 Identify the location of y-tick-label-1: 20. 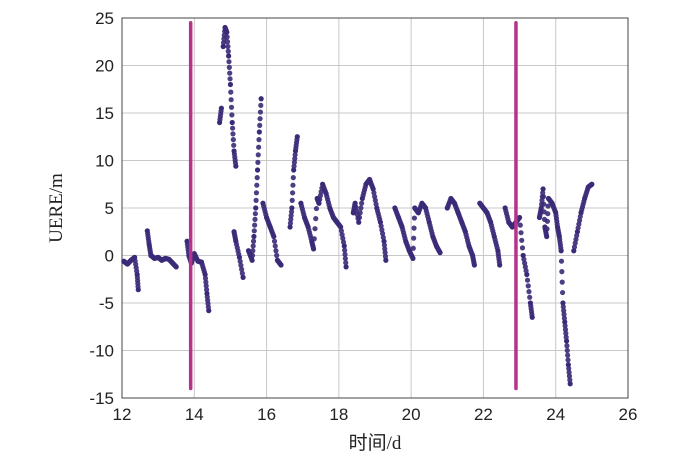
(104, 66).